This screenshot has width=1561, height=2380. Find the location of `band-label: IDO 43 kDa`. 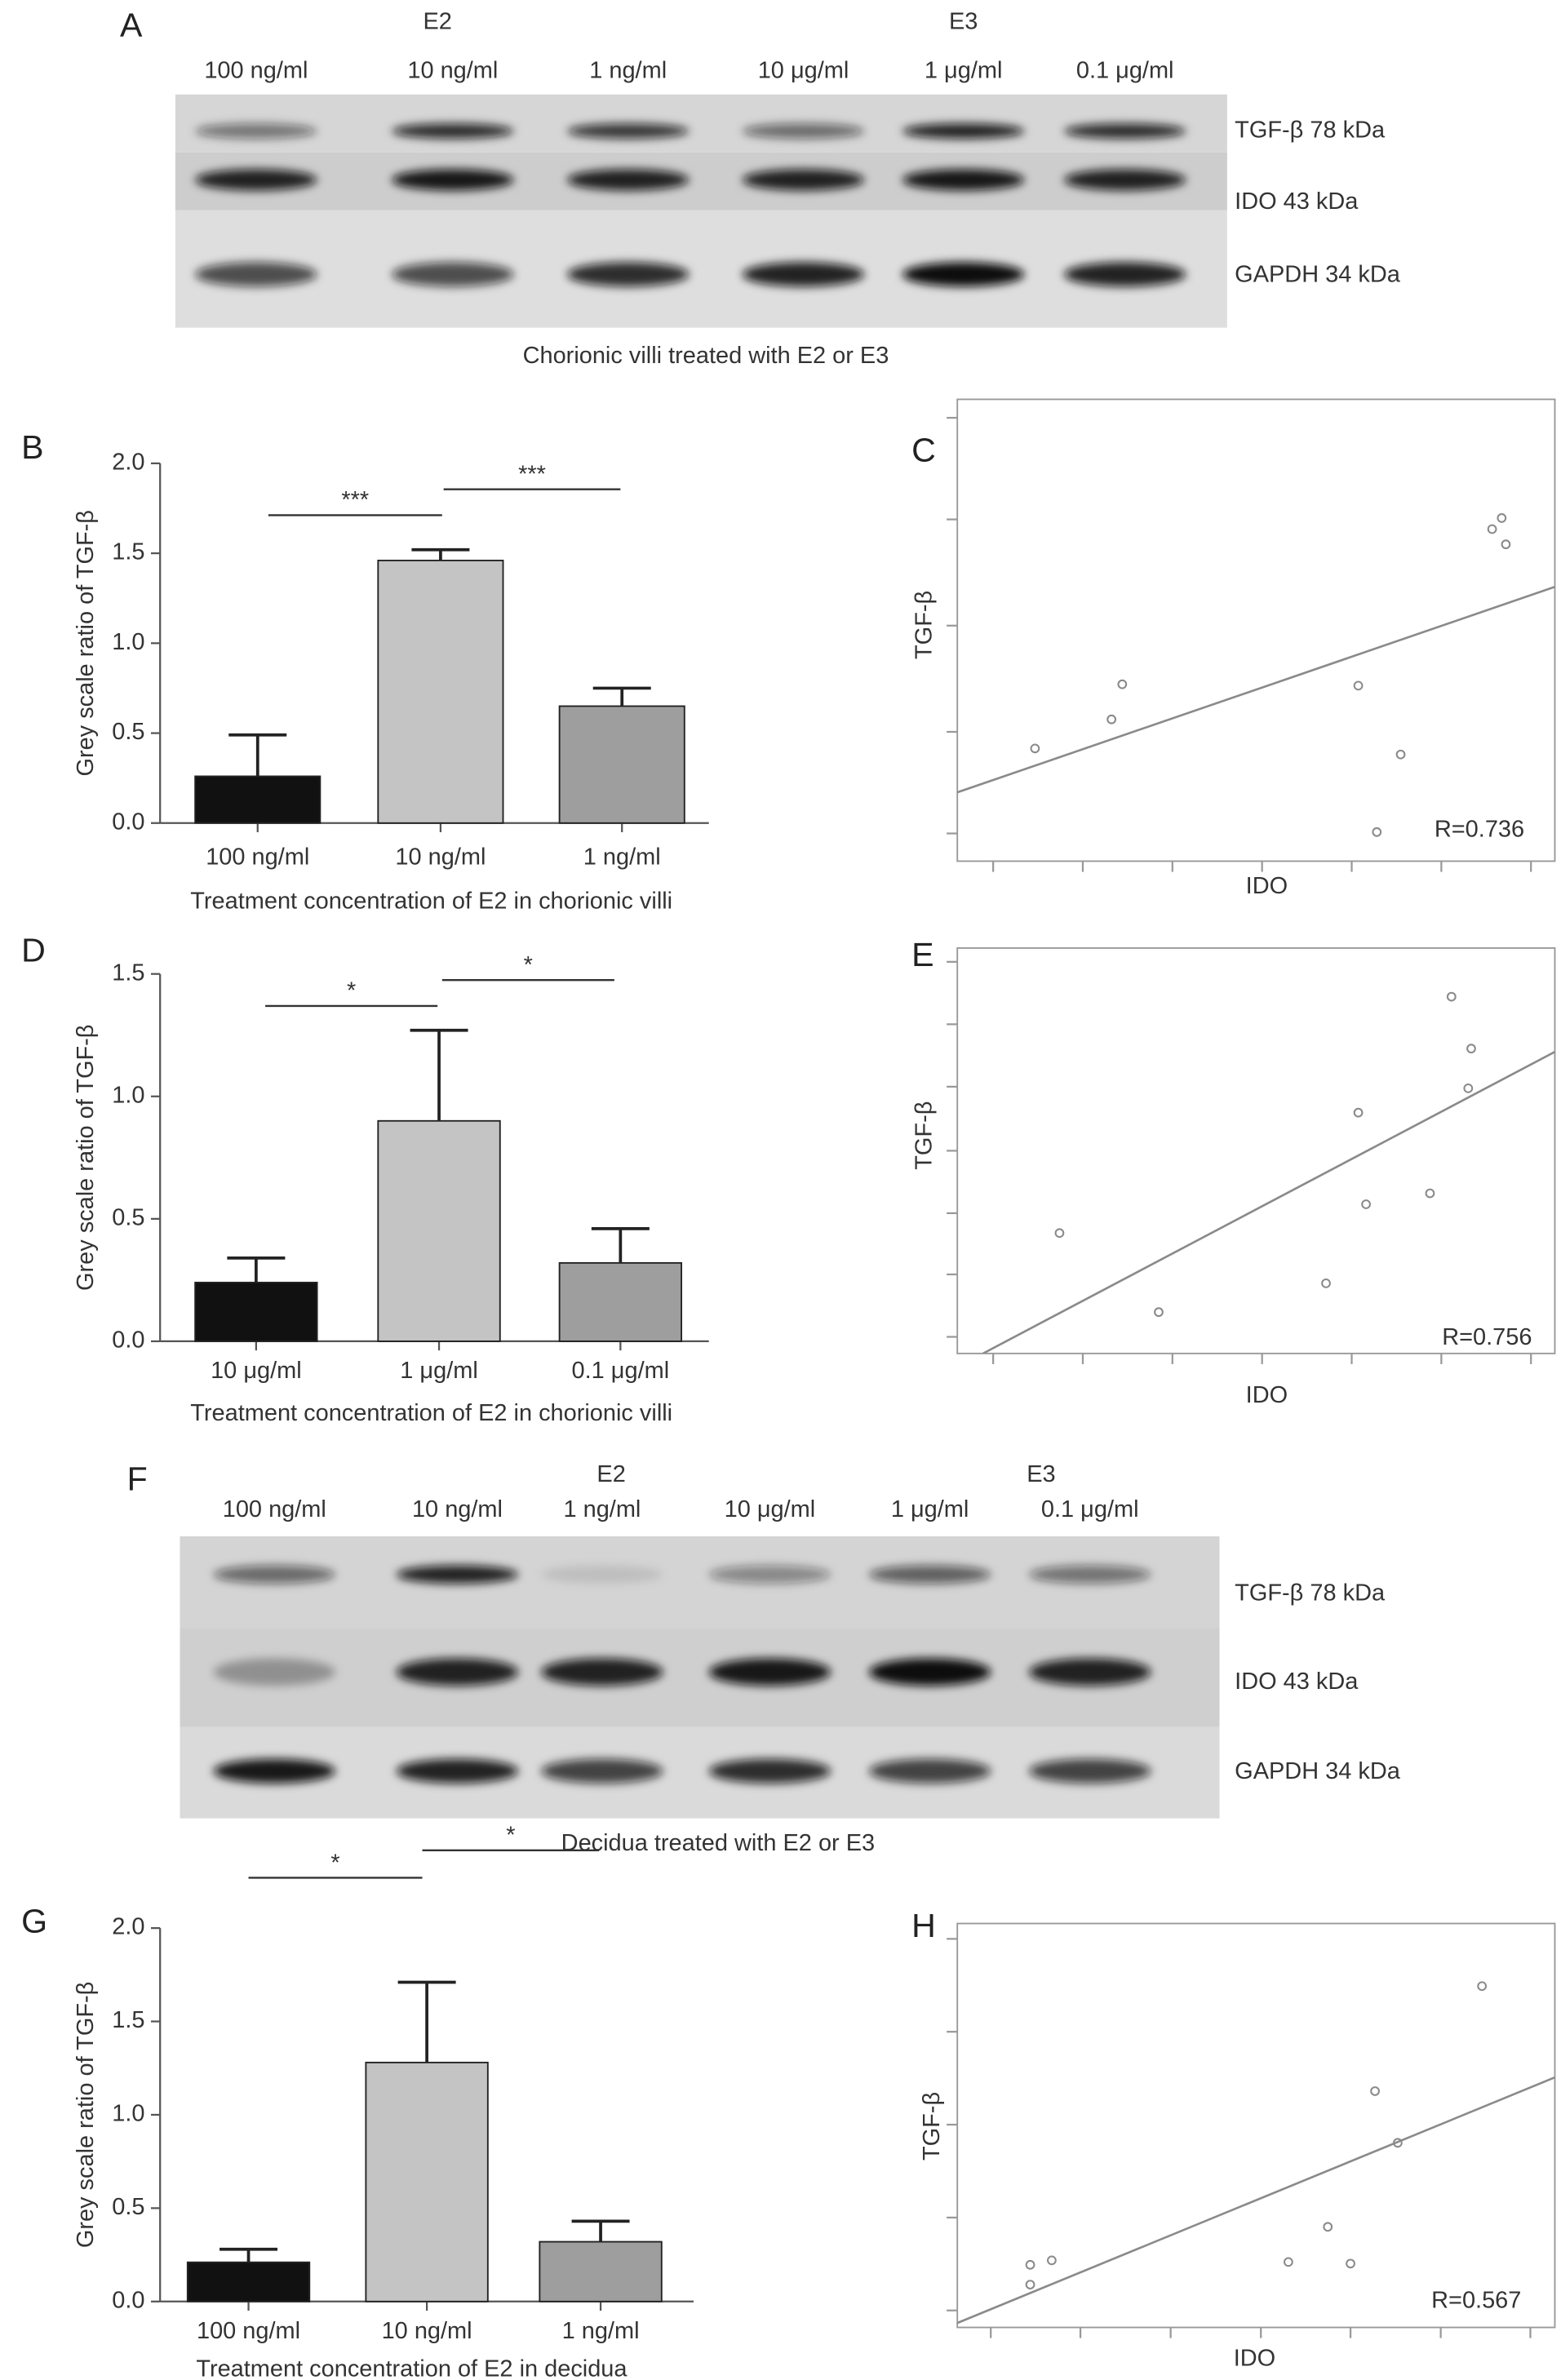

band-label: IDO 43 kDa is located at coordinates (1297, 1682).